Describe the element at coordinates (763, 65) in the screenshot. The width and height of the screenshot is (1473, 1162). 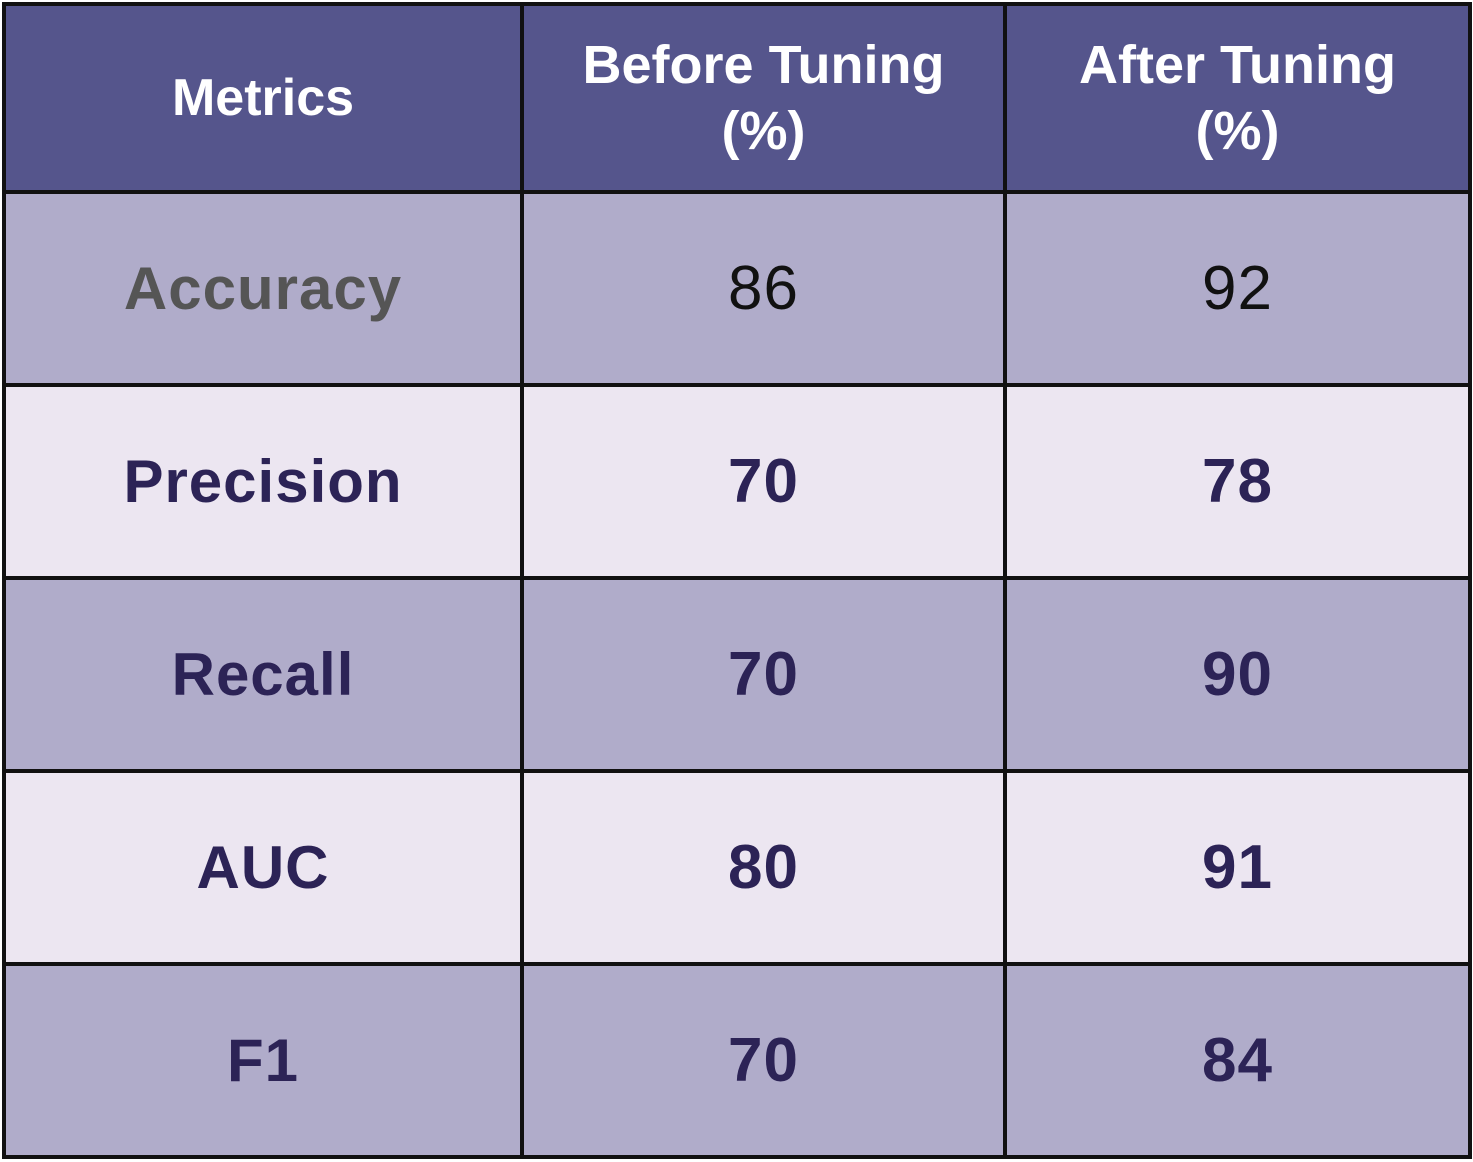
I see `before-header-line-1: Before Tuning` at that location.